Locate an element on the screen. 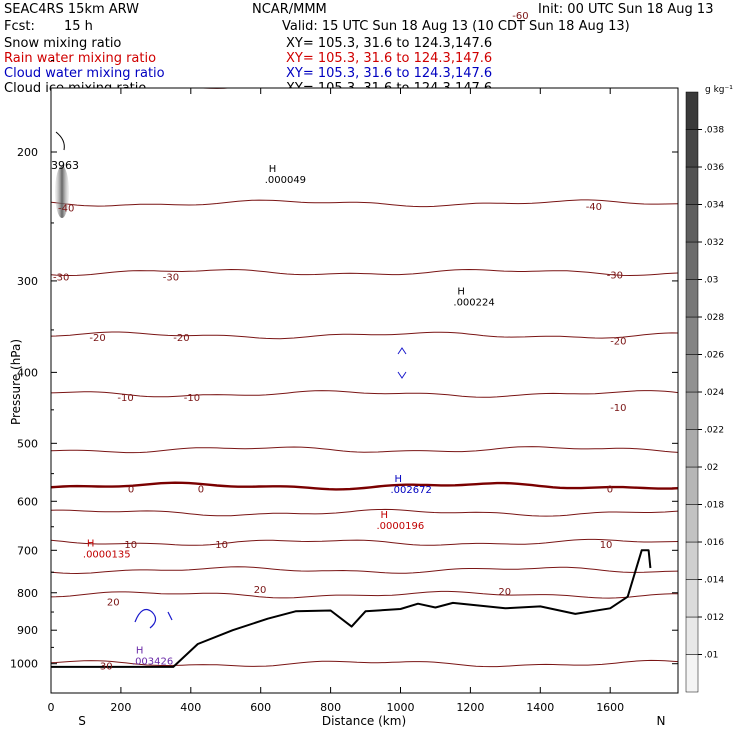 The image size is (740, 740). endpoint-left-label: S is located at coordinates (82, 721).